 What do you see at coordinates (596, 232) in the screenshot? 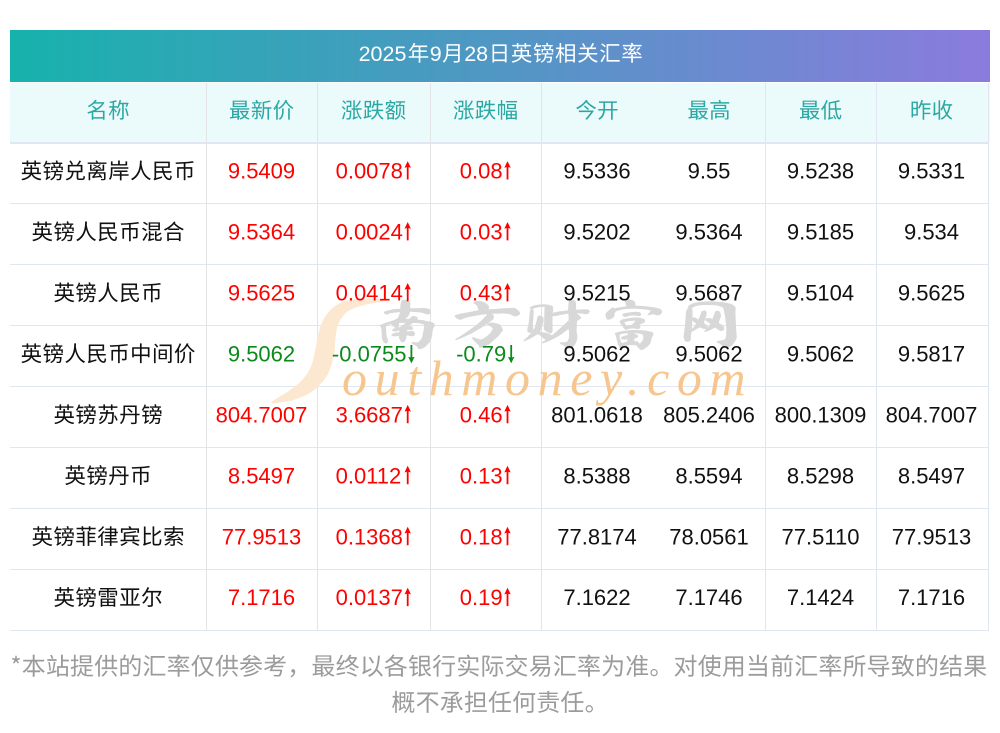
I see `svg-text: 9.5202` at bounding box center [596, 232].